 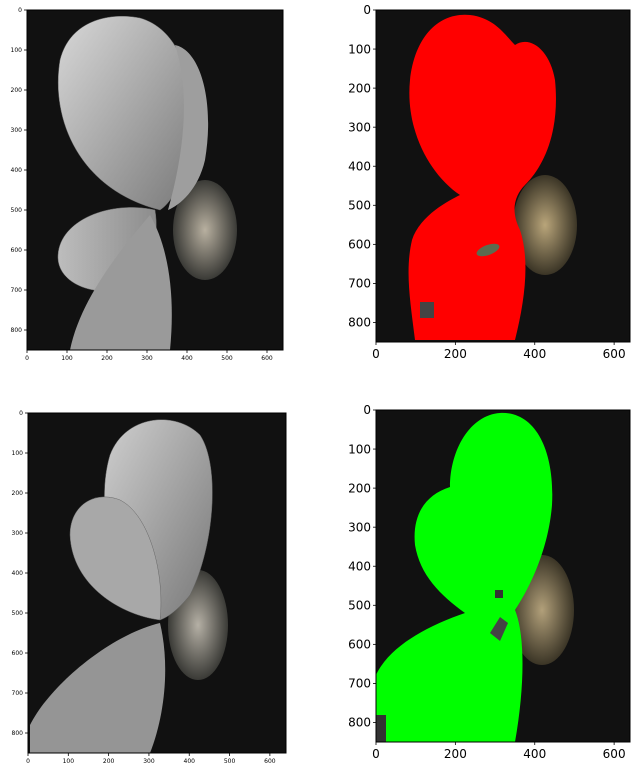 I want to click on mask-hole, so click(x=488, y=250).